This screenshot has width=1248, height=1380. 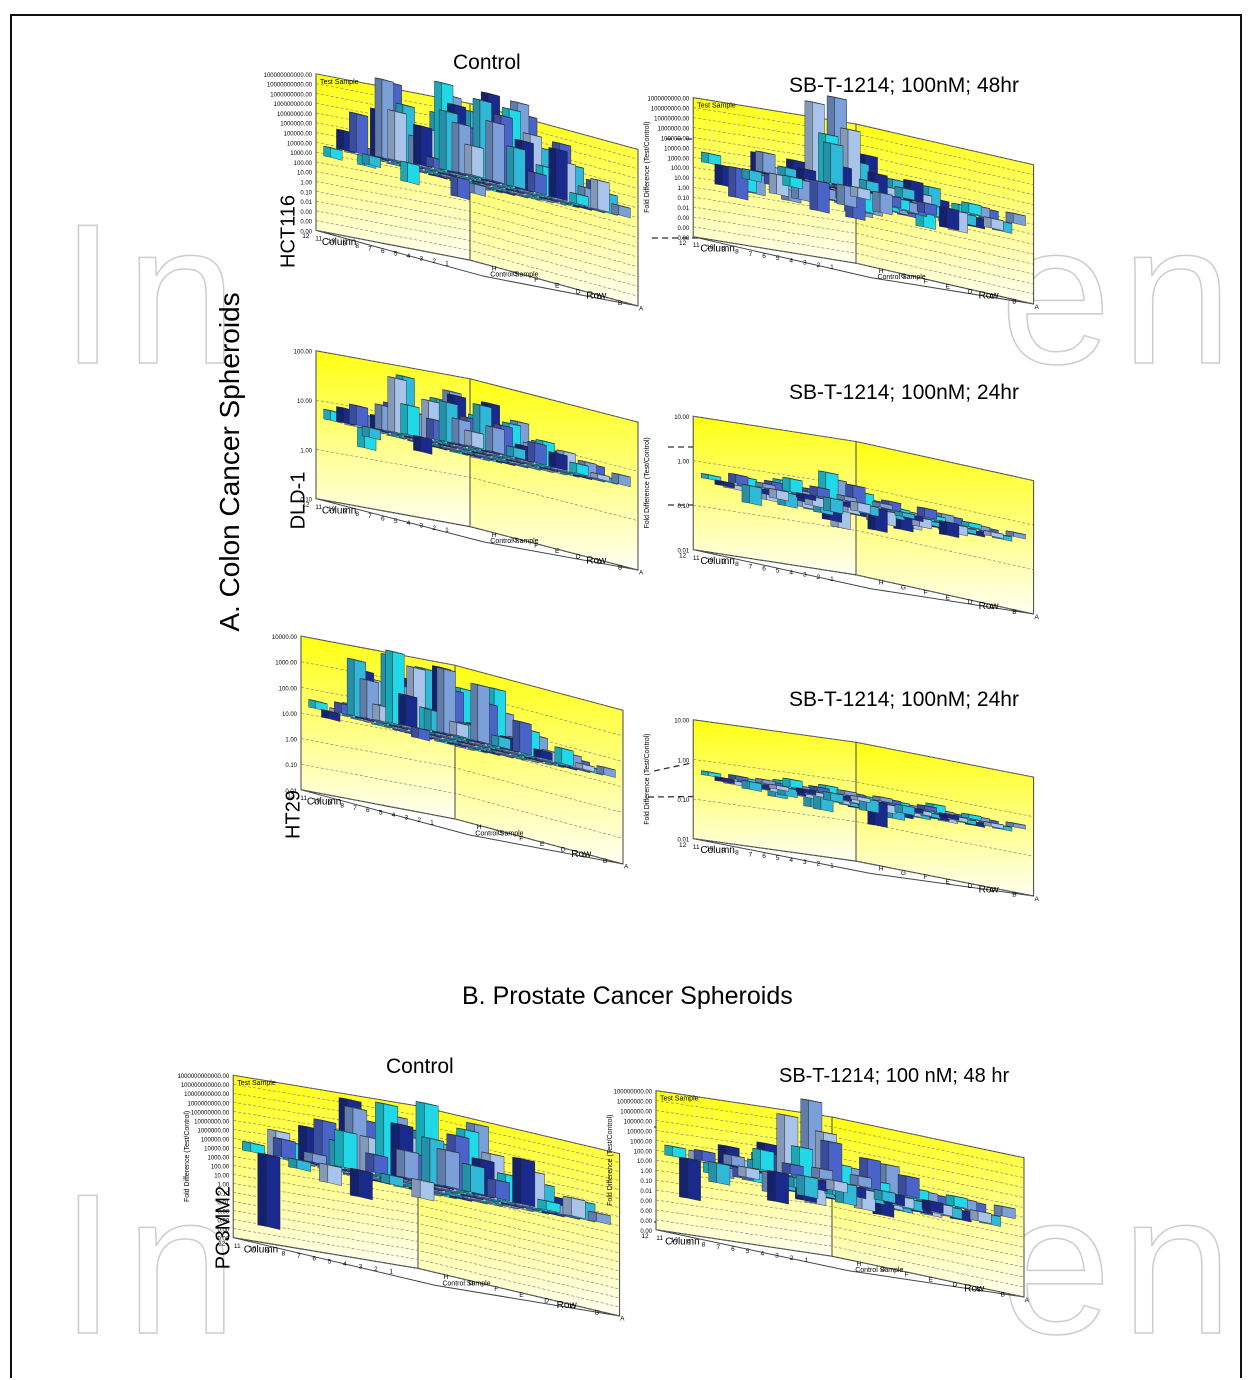 I want to click on dld1-treated-x-tick: 2, so click(x=819, y=577).